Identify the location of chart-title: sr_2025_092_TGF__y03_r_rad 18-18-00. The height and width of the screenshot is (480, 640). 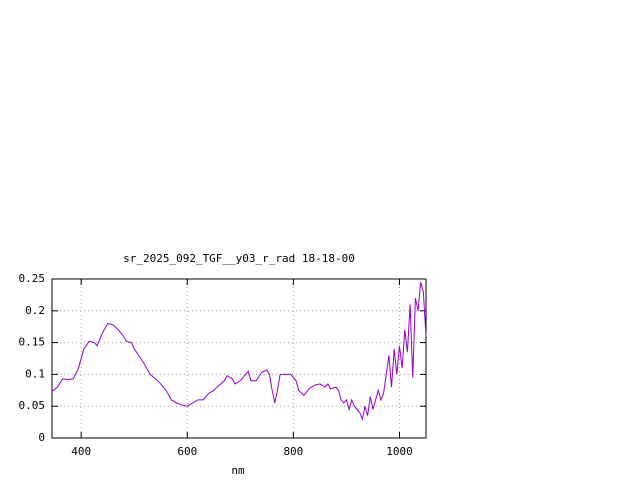
(239, 258).